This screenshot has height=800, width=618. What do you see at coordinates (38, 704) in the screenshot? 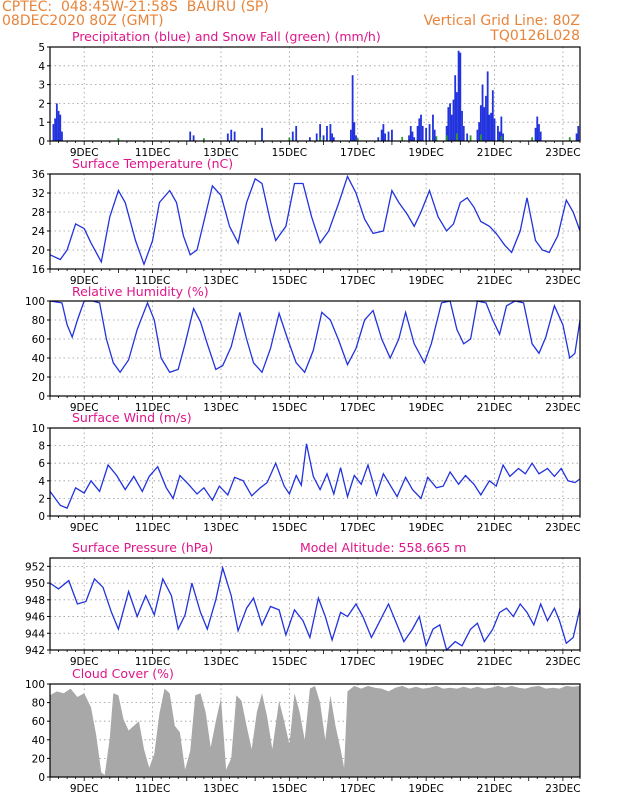
I see `y-tick-label: 80` at bounding box center [38, 704].